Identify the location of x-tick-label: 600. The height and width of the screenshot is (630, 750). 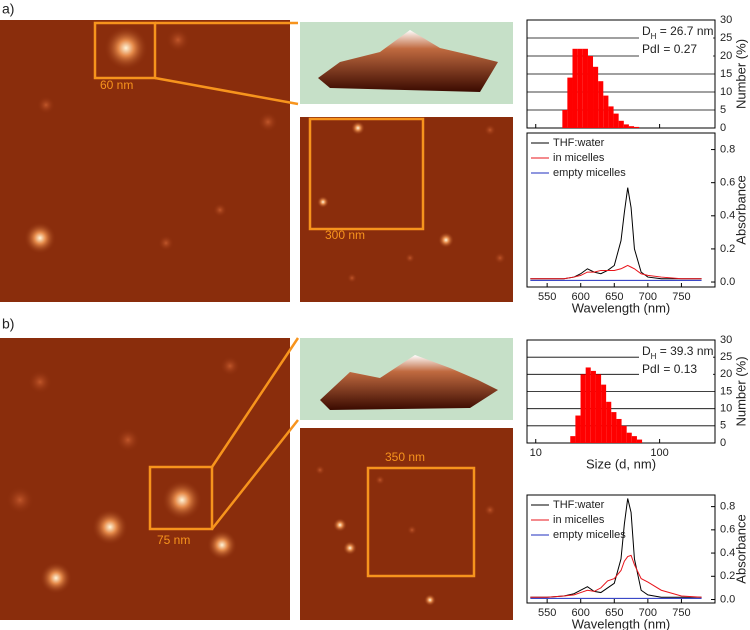
(581, 613).